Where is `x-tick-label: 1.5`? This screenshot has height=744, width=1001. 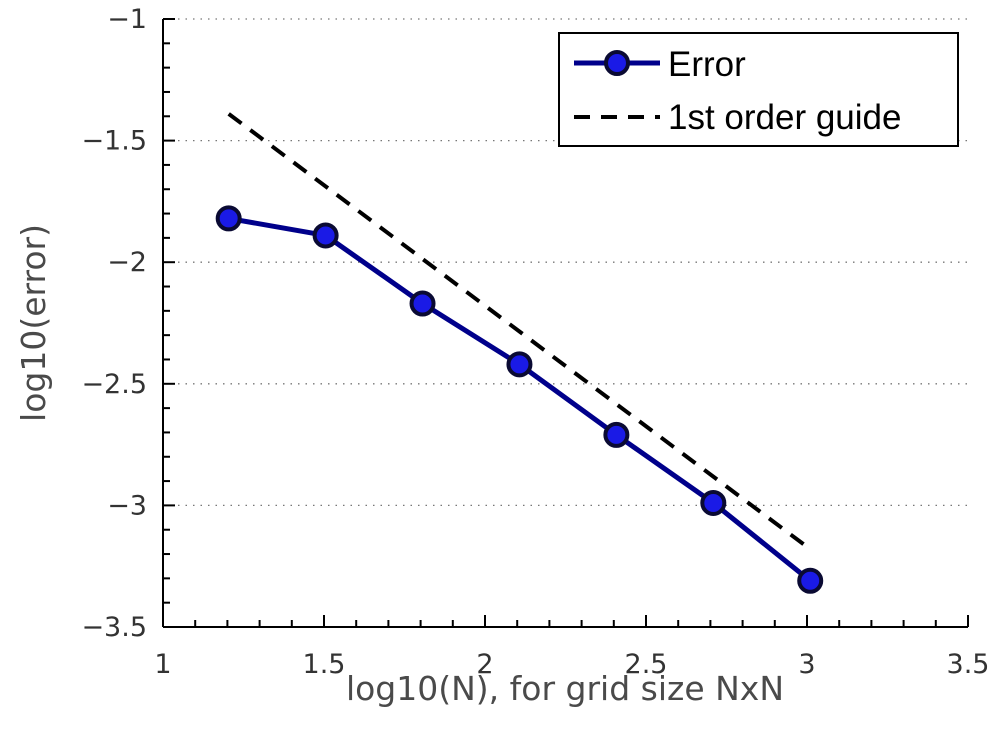 x-tick-label: 1.5 is located at coordinates (324, 664).